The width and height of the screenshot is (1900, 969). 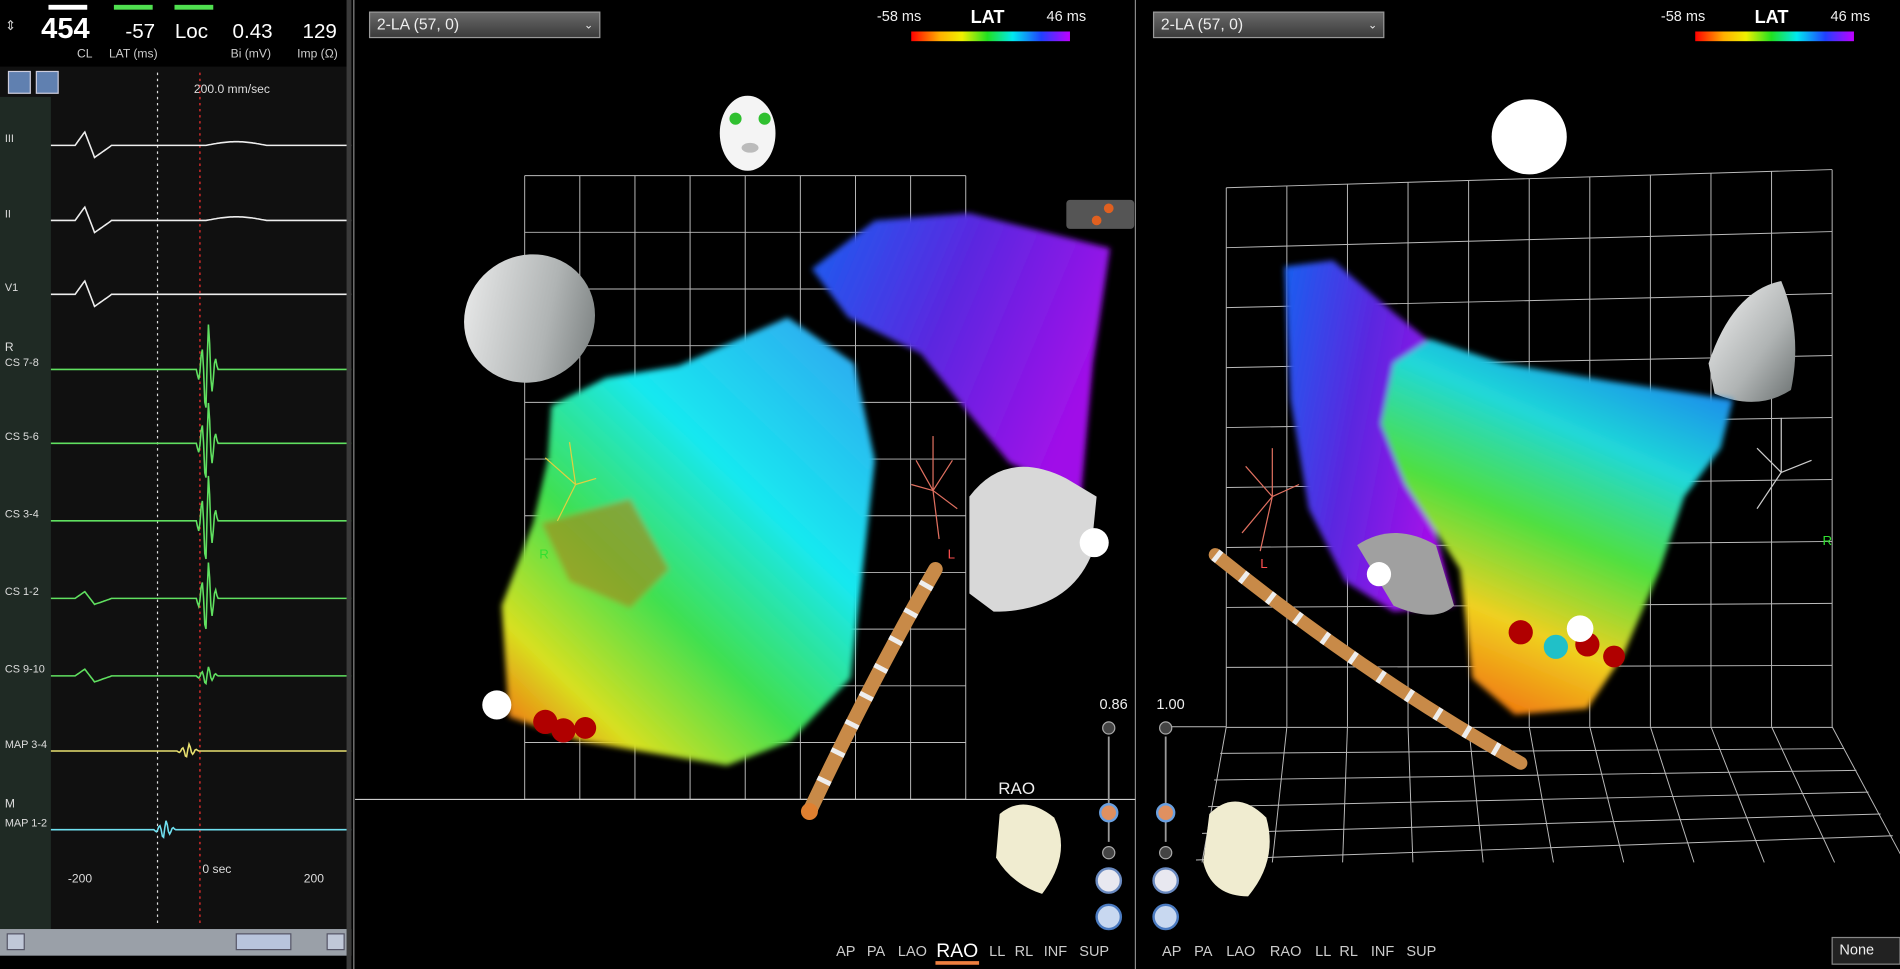 What do you see at coordinates (314, 879) in the screenshot?
I see `time-label: 200` at bounding box center [314, 879].